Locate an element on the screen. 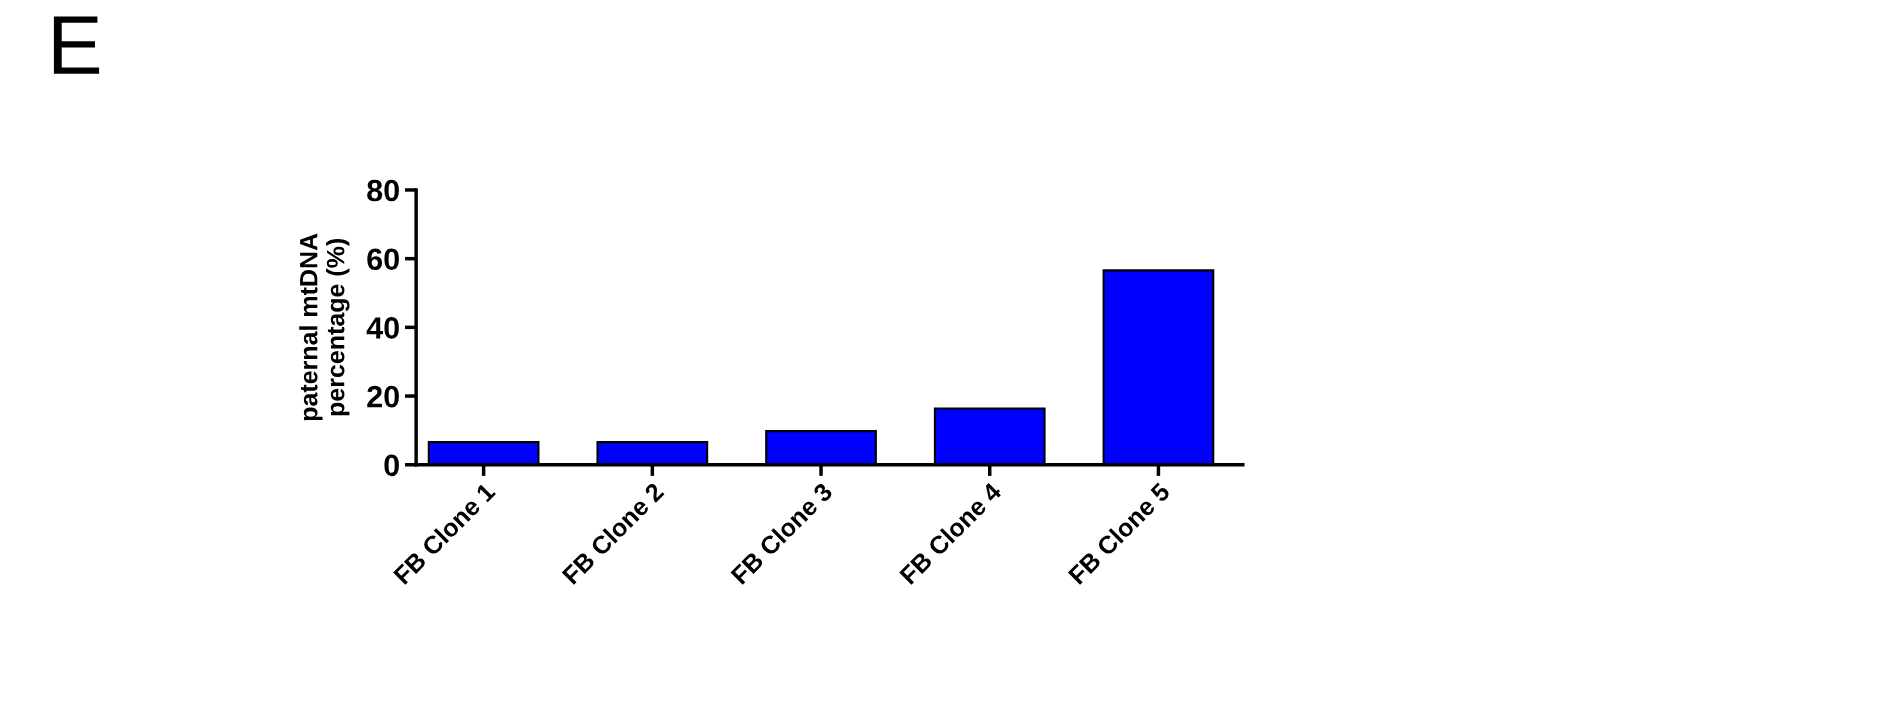 The image size is (1883, 701). y-tick-label: 80 is located at coordinates (383, 190).